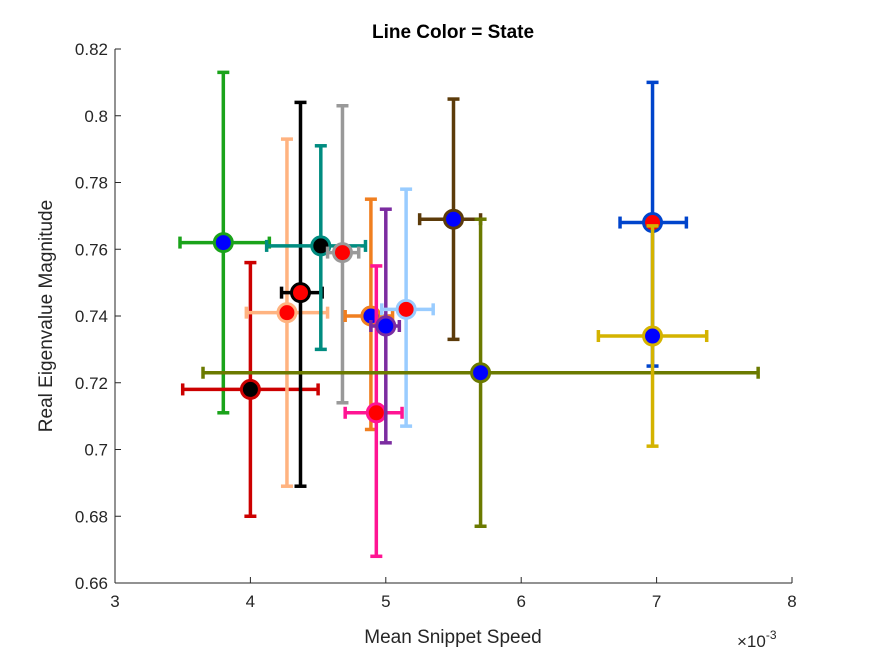 The image size is (875, 661). I want to click on x-tick-label: 8, so click(791, 601).